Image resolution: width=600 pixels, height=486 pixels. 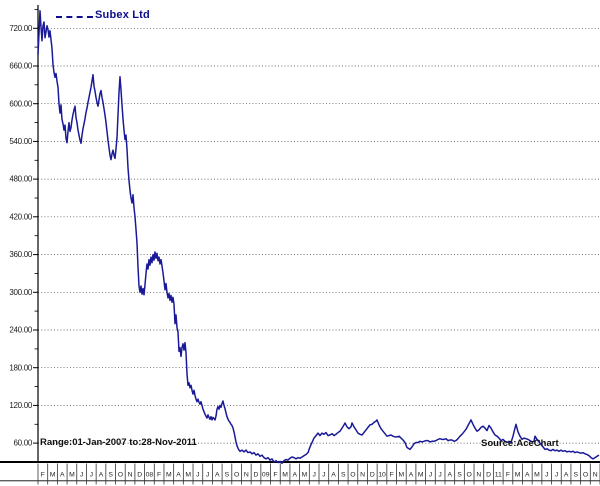 I want to click on legend-series-label: Subex Ltd, so click(x=122, y=15).